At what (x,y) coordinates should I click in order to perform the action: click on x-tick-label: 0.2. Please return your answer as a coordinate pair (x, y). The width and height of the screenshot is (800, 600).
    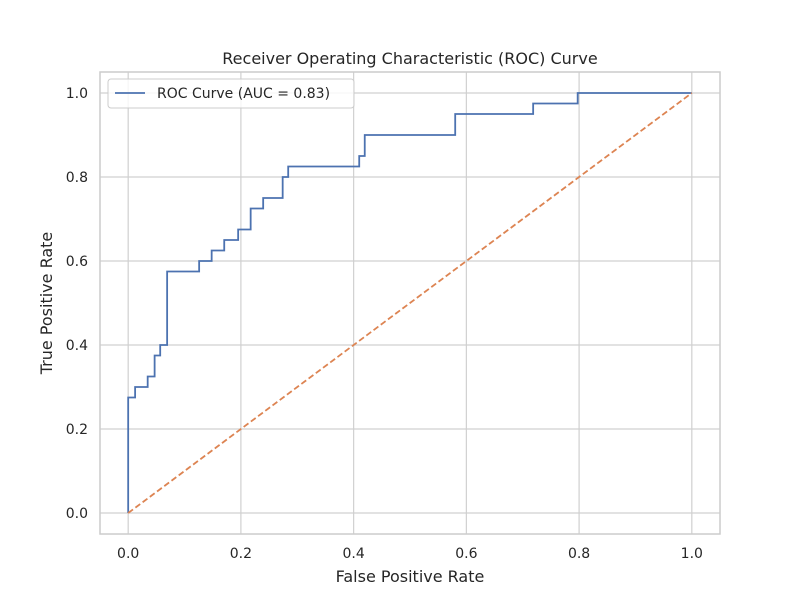
    Looking at the image, I should click on (241, 554).